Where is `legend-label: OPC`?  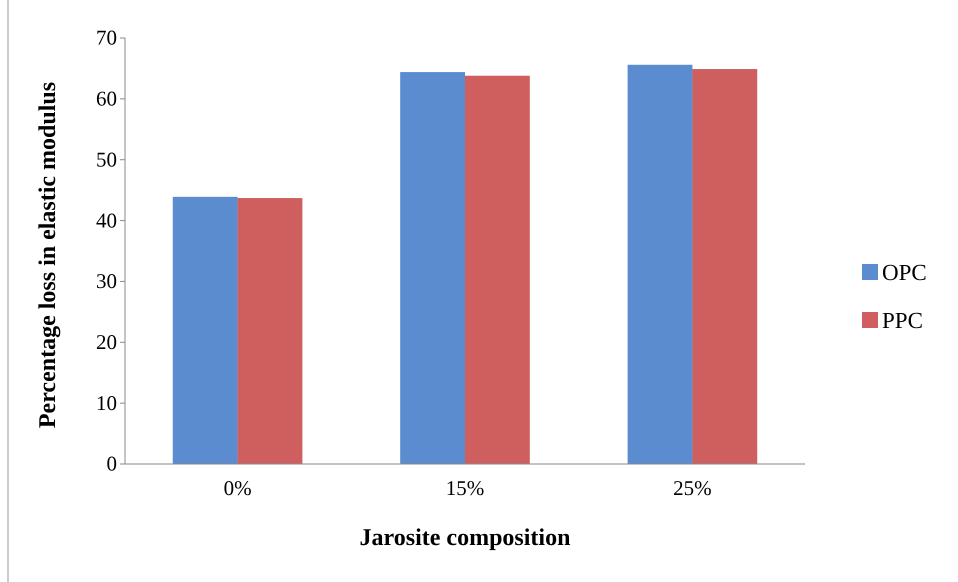
legend-label: OPC is located at coordinates (904, 272).